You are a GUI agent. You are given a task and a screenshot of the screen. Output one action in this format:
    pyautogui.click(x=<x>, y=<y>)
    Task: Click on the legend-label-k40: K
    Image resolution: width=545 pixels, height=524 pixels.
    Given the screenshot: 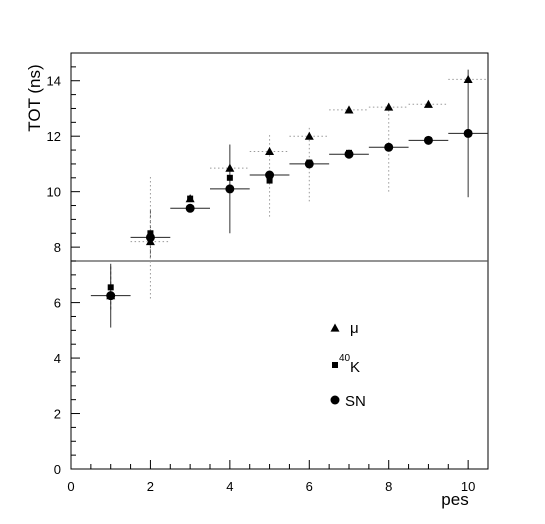 What is the action you would take?
    pyautogui.click(x=355, y=367)
    